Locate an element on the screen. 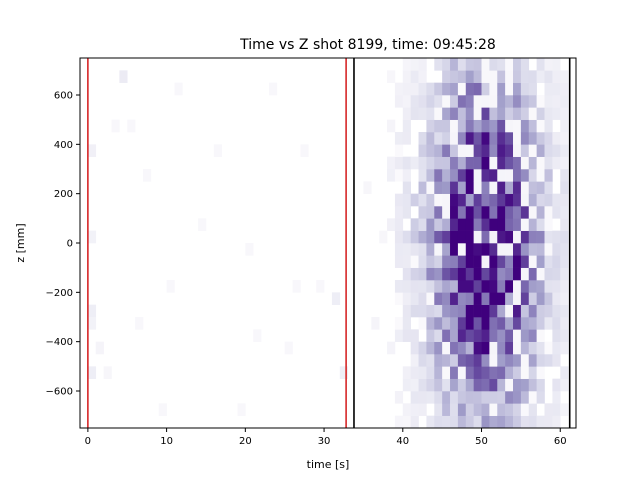 This screenshot has height=480, width=640. x-tick-label: 10 is located at coordinates (166, 441).